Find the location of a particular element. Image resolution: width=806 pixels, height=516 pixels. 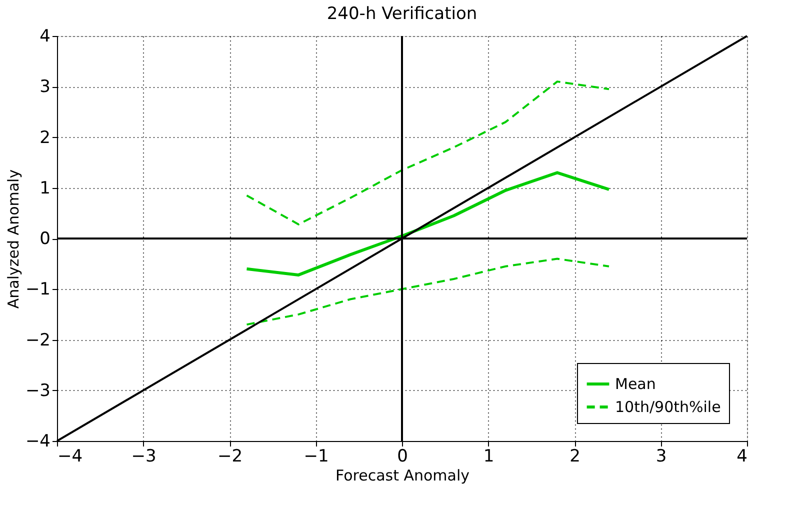

y-tick-label: −1 is located at coordinates (37, 290).